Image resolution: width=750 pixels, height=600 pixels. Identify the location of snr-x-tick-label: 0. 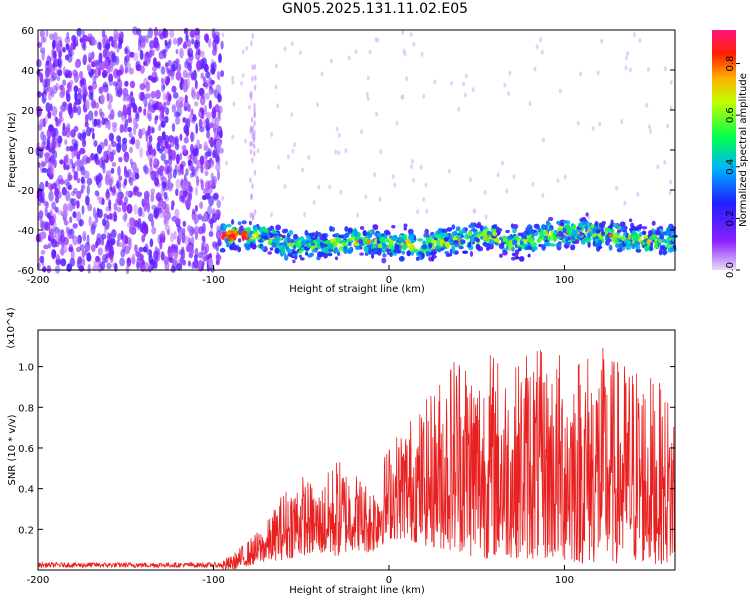
(389, 580).